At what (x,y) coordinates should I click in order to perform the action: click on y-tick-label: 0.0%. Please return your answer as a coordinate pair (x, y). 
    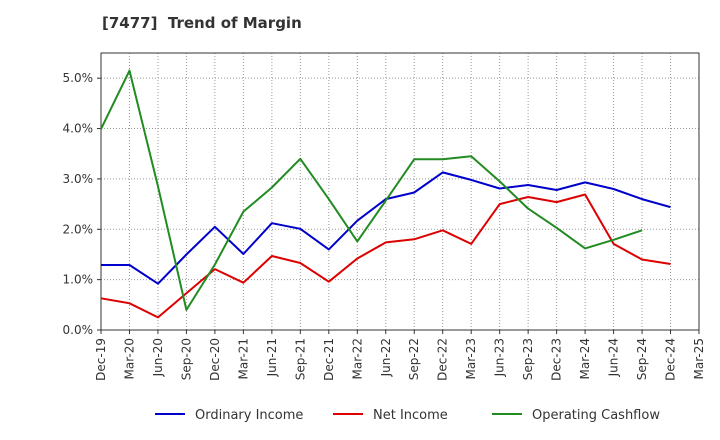
    Looking at the image, I should click on (78, 330).